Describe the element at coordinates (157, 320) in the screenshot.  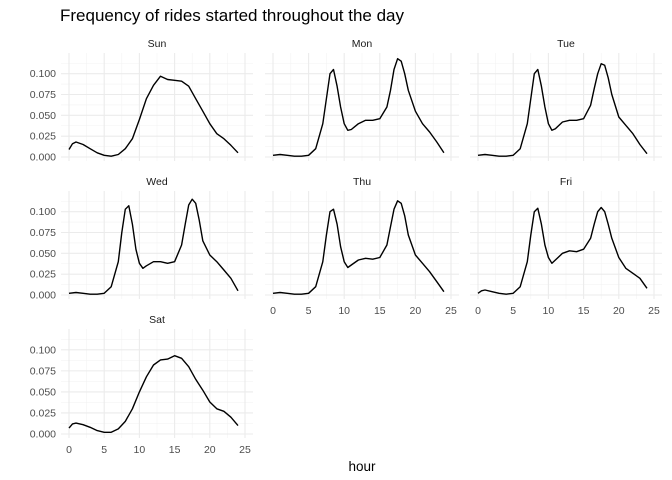
I see `facet-label-sat: Sat` at that location.